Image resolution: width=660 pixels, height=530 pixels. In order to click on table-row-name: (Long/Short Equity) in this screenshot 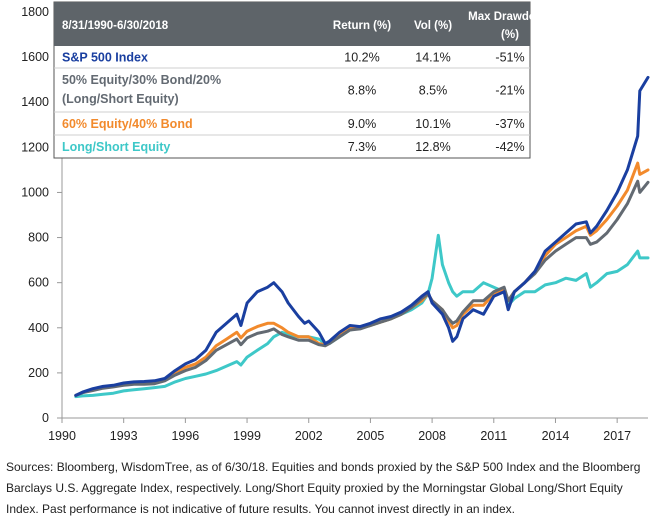, I will do `click(120, 99)`.